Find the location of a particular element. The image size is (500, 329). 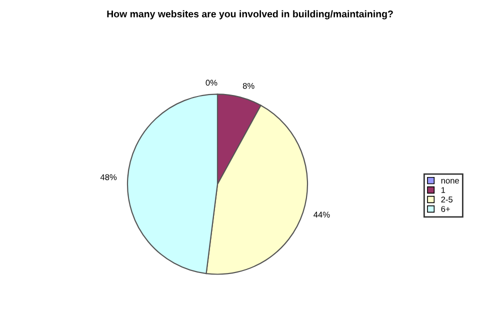

legend-label: none is located at coordinates (450, 181).